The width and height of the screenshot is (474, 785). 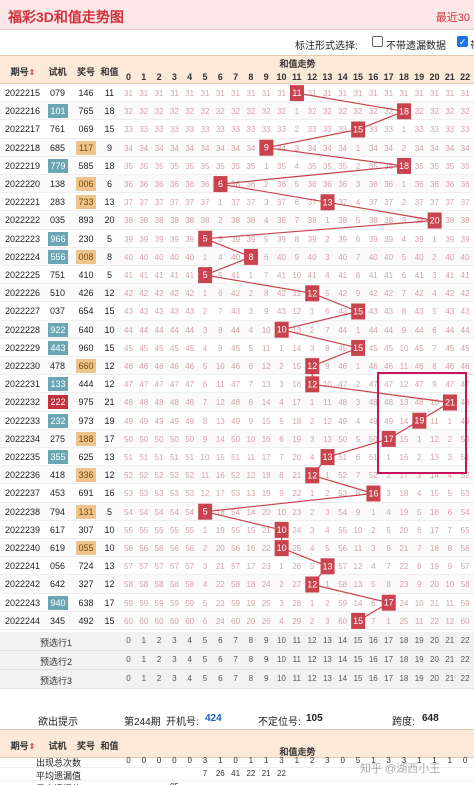 I want to click on period-cell: 2022218, so click(x=23, y=147).